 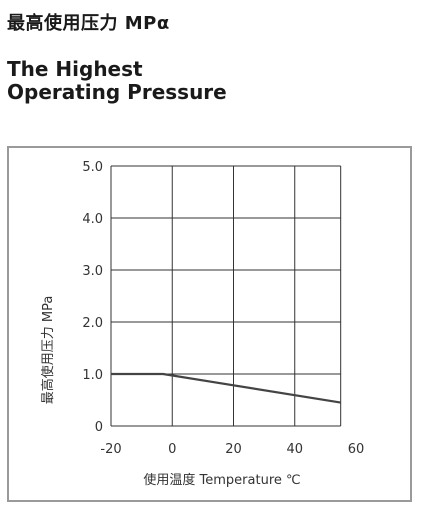 I want to click on y-axis-label: 最高使用压力 MPa, so click(x=48, y=350).